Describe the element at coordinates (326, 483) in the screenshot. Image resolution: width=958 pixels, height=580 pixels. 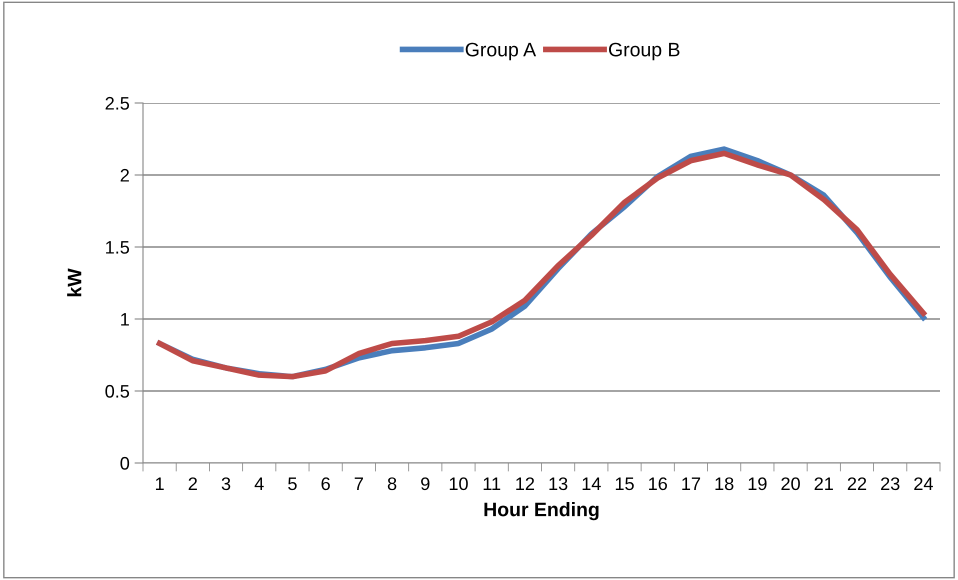
I see `x-tick-label: 6` at that location.